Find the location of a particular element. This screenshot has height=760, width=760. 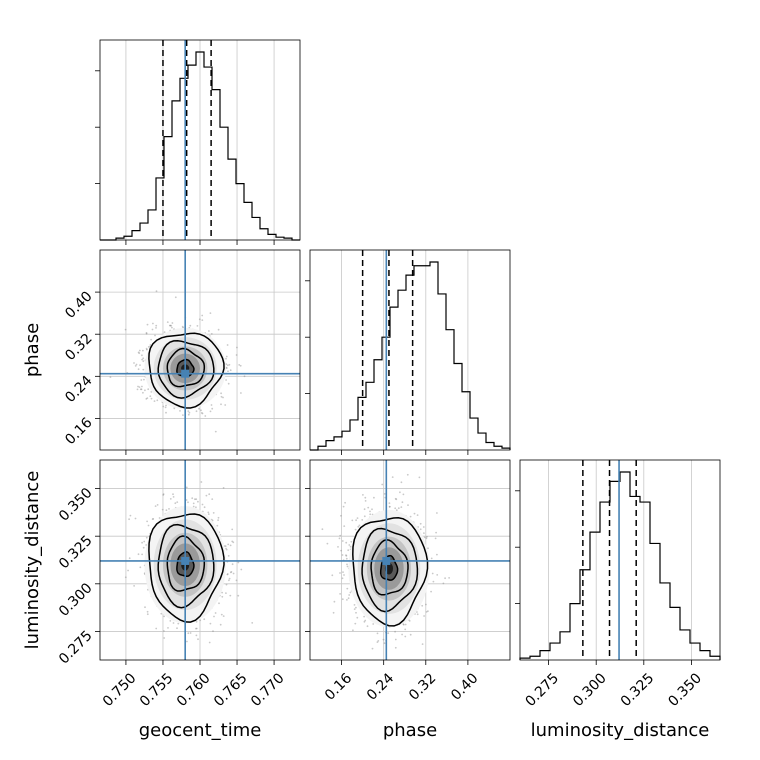

x-tick-label: 0.40 is located at coordinates (464, 686).